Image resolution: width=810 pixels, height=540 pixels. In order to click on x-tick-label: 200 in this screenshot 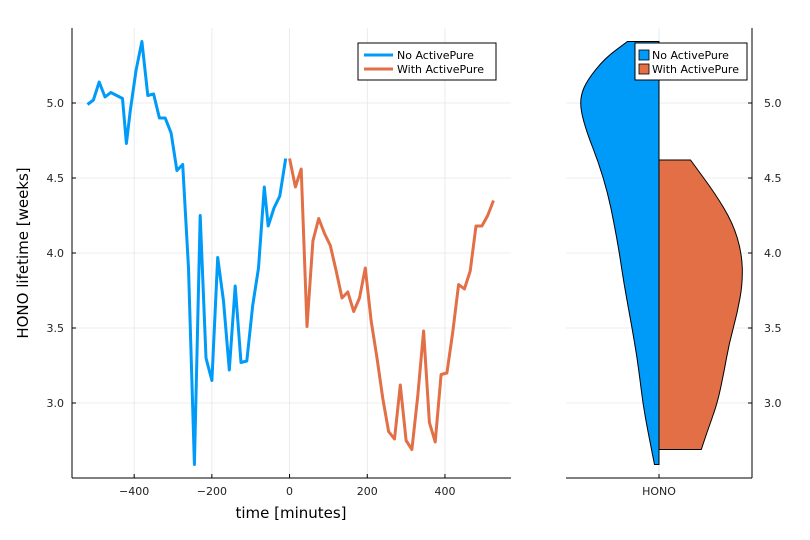, I will do `click(367, 491)`.